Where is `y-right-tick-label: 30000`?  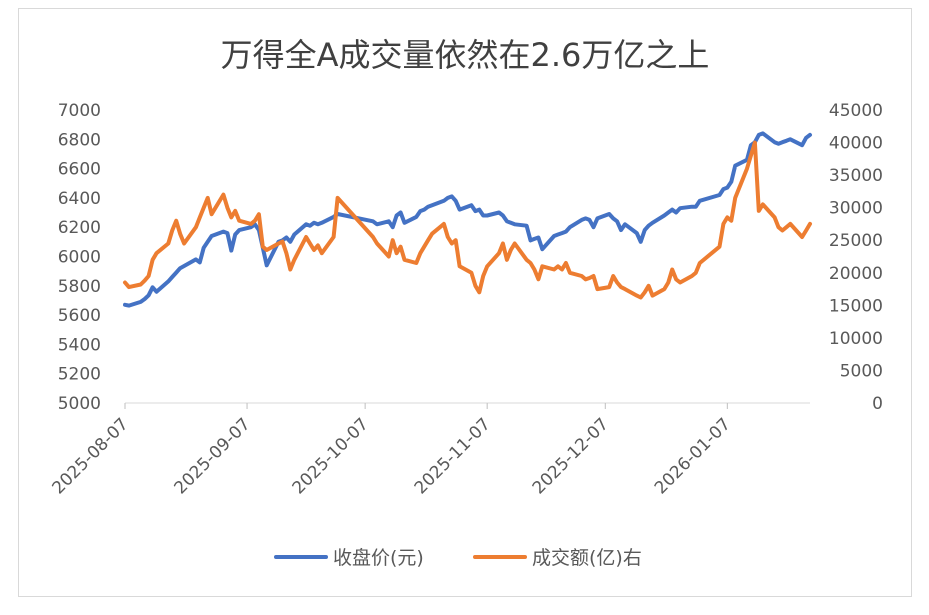 y-right-tick-label: 30000 is located at coordinates (856, 209).